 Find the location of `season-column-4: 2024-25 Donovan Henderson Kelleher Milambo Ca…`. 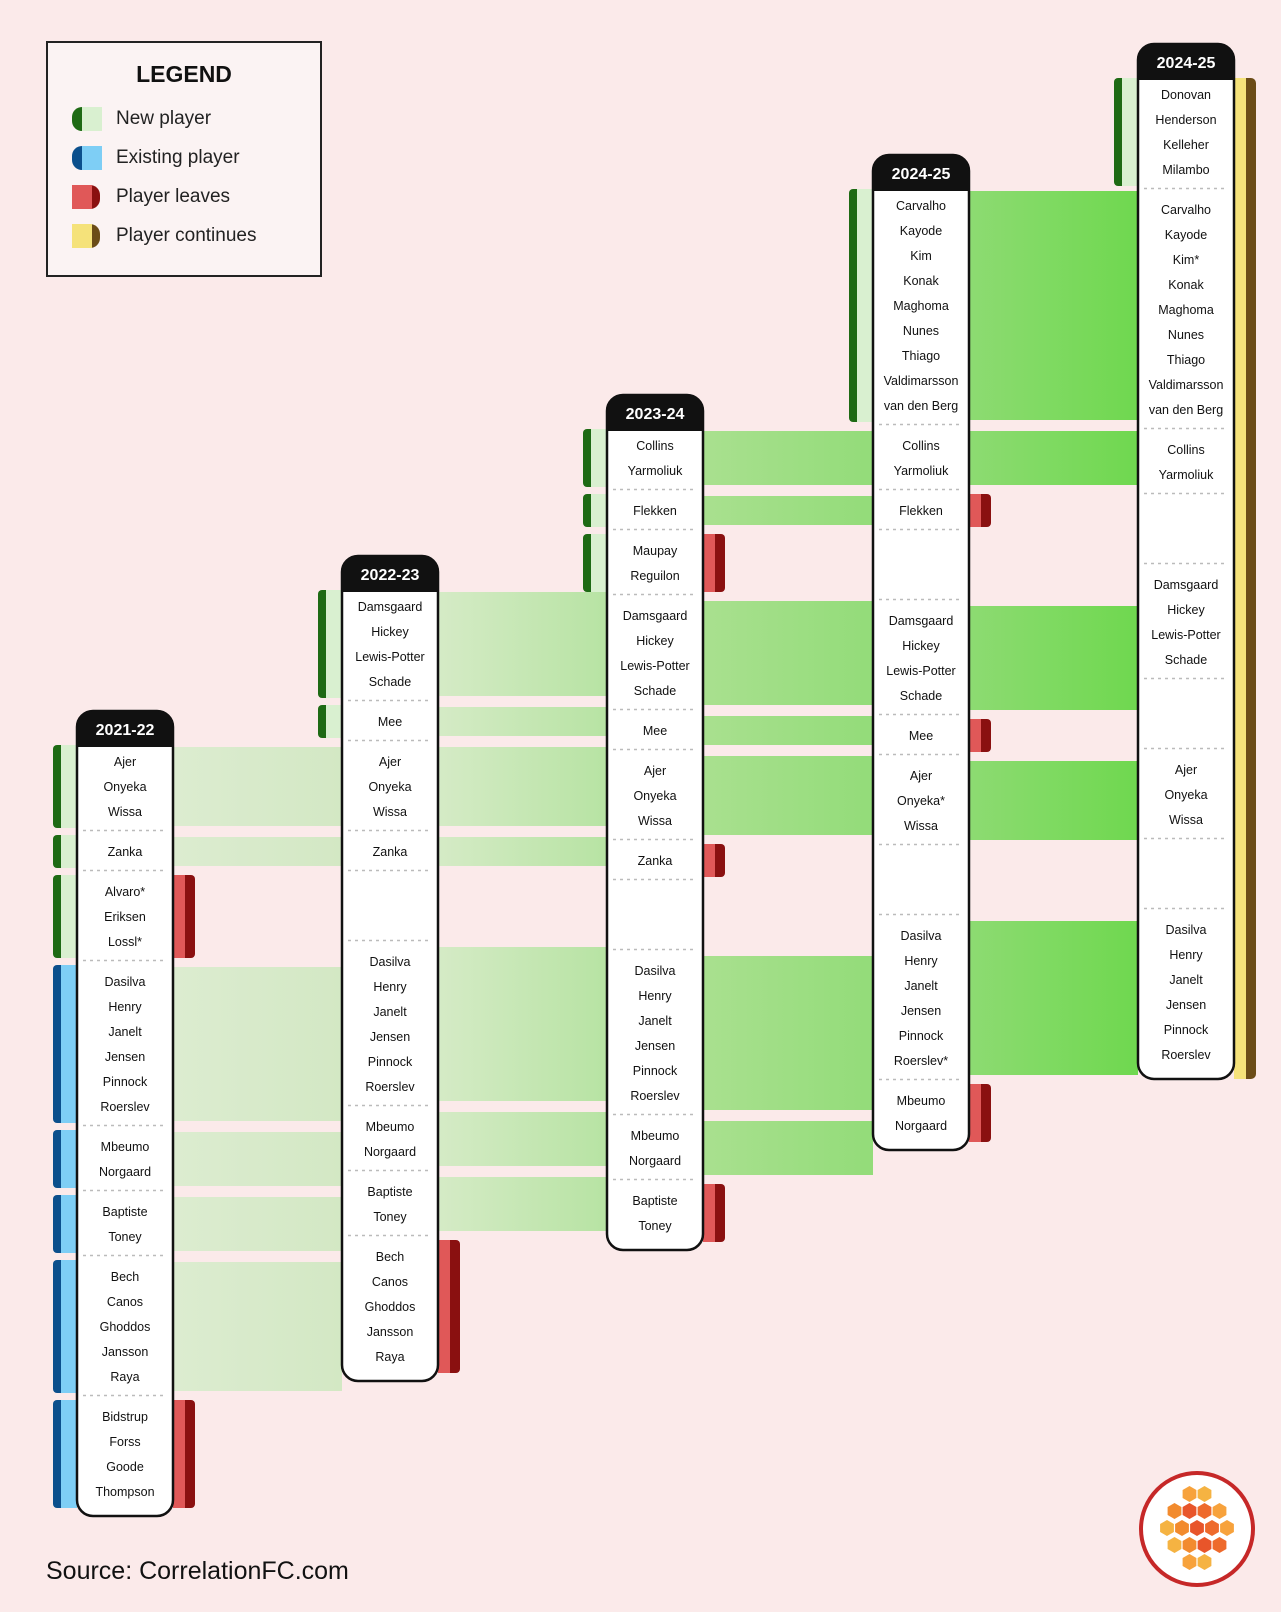

season-column-4: 2024-25 Donovan Henderson Kelleher Milambo Ca… is located at coordinates (1185, 561).